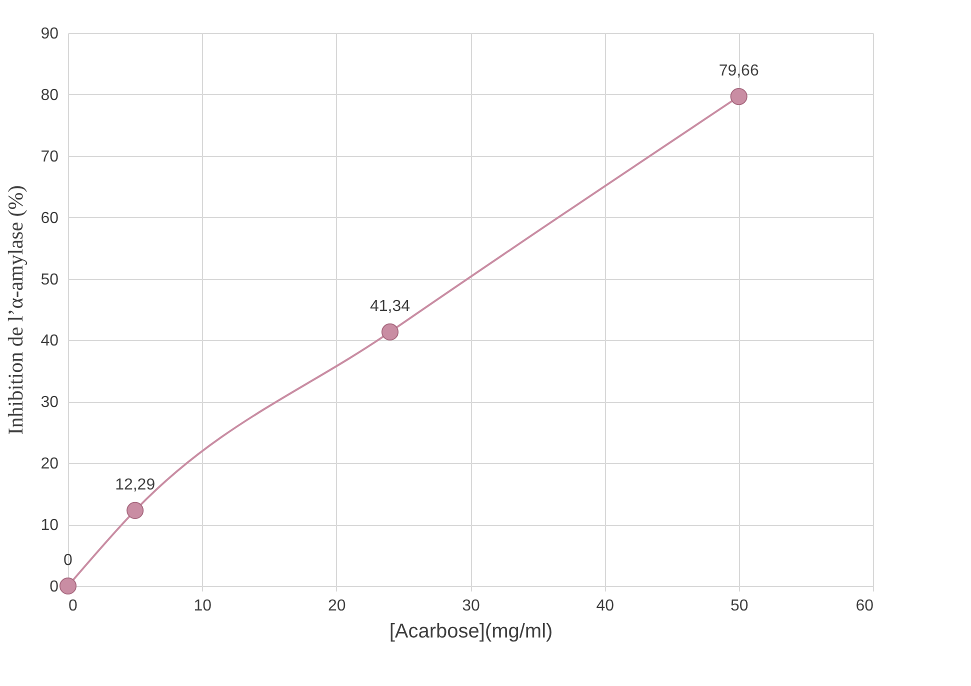 The image size is (971, 686). What do you see at coordinates (49, 464) in the screenshot?
I see `y-tick-label: 20` at bounding box center [49, 464].